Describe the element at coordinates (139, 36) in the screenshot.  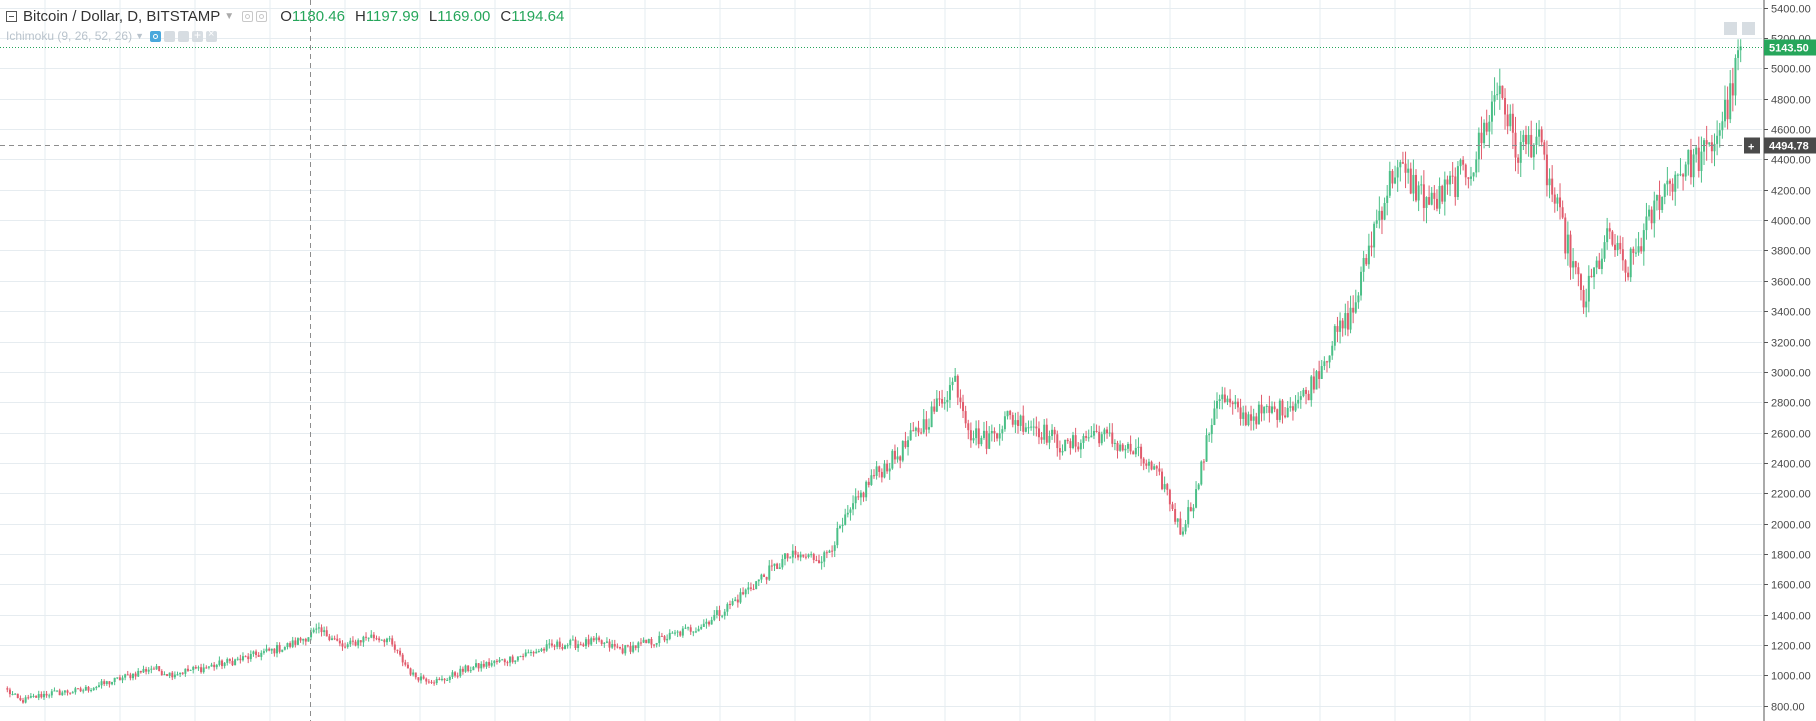
I see `indicator-chevron-icon: ▼` at that location.